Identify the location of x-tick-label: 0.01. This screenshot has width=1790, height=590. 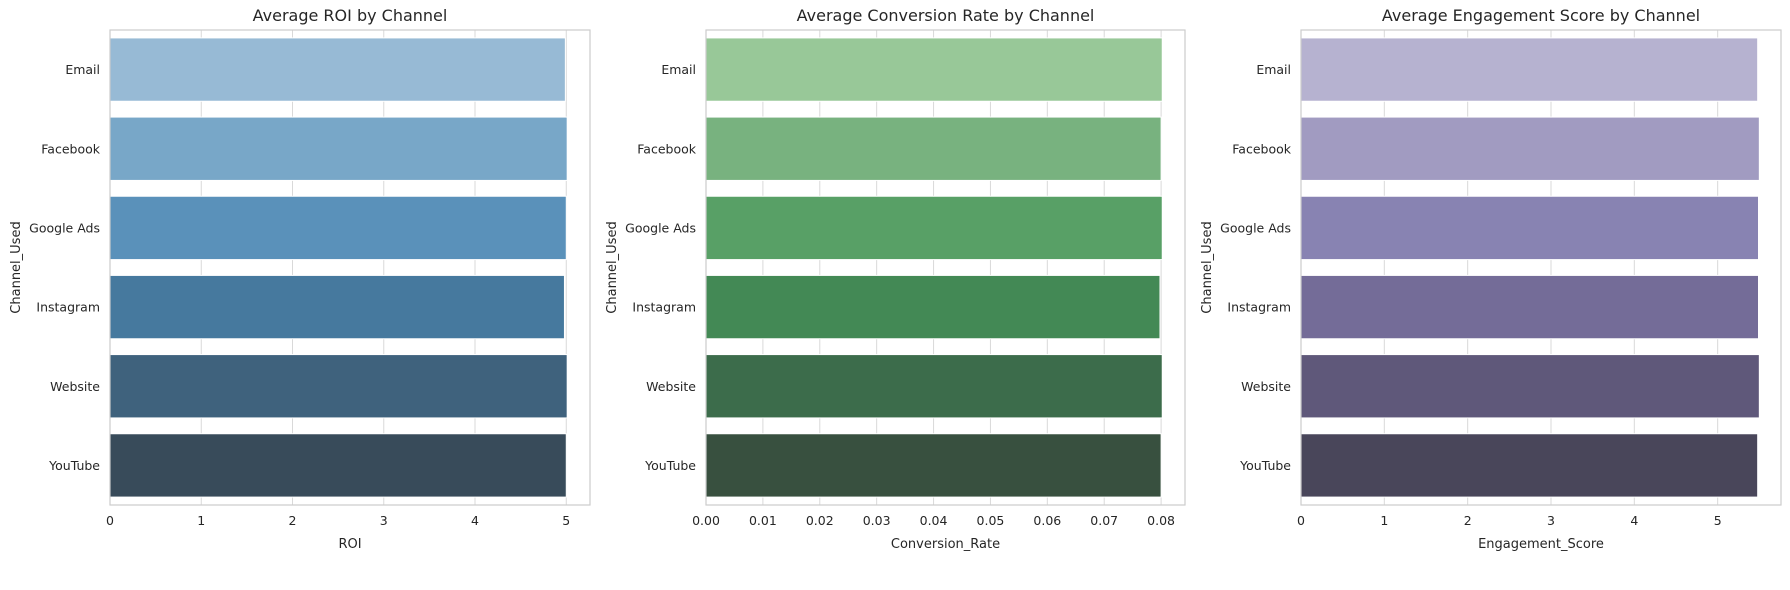
(763, 520).